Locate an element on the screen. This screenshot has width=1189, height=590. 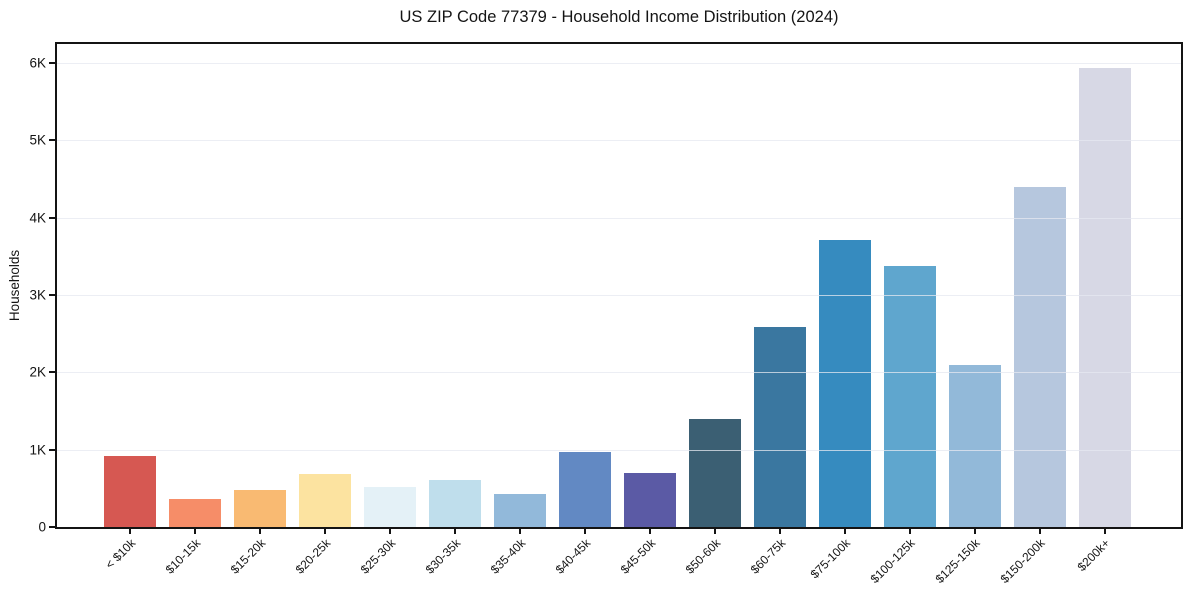
y-tick-label: 3K is located at coordinates (37, 295).